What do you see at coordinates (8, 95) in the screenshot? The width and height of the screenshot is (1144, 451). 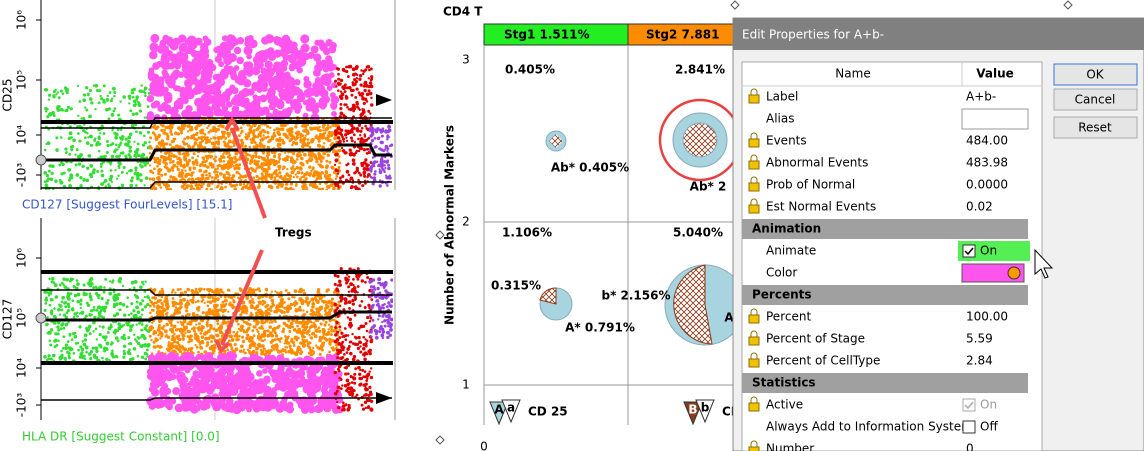 I see `y-axis-label: CD25` at bounding box center [8, 95].